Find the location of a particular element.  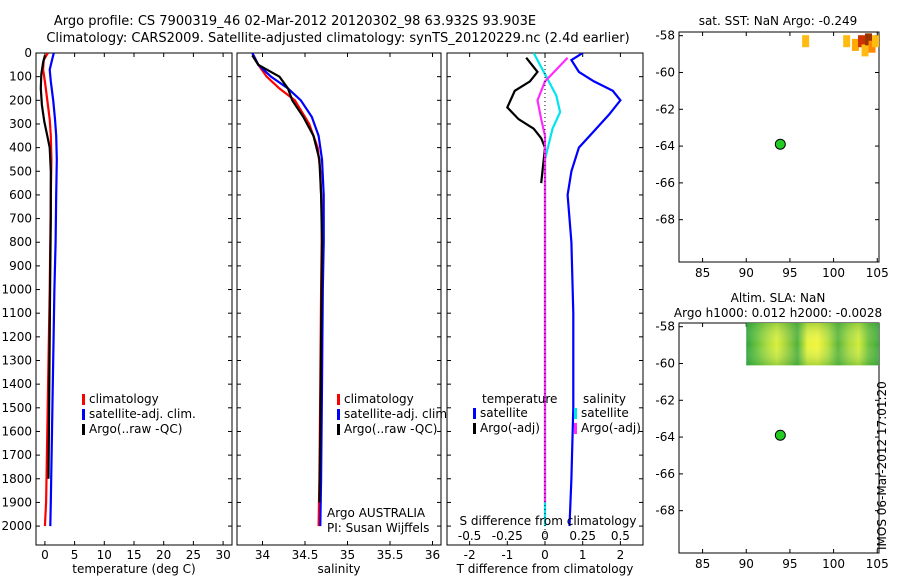

x2-tick-label: -0.5 is located at coordinates (469, 536).